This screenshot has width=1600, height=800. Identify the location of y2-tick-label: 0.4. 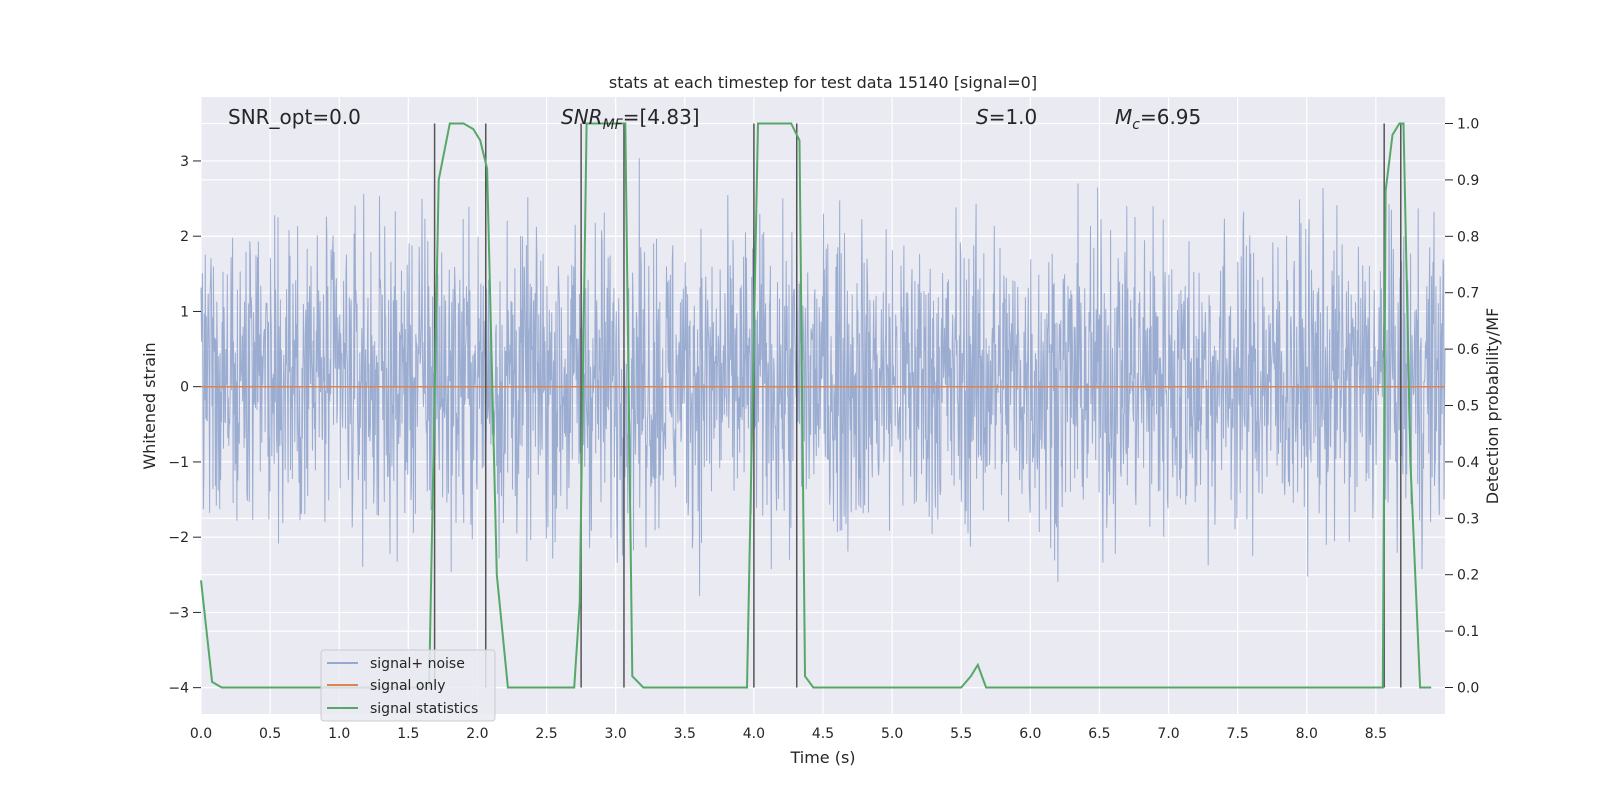
(1468, 463).